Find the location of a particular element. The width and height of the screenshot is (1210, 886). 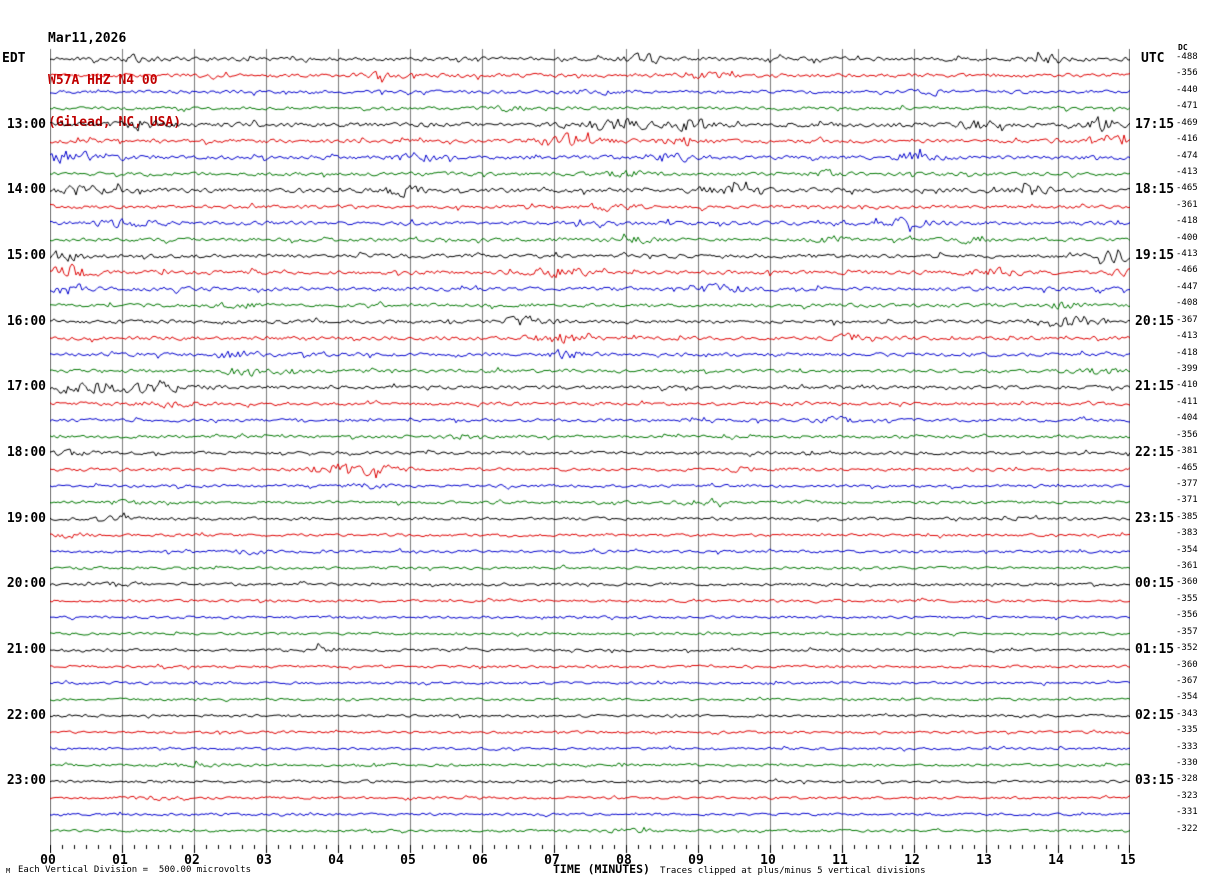

x-axis-tick-label: 02 is located at coordinates (192, 860).